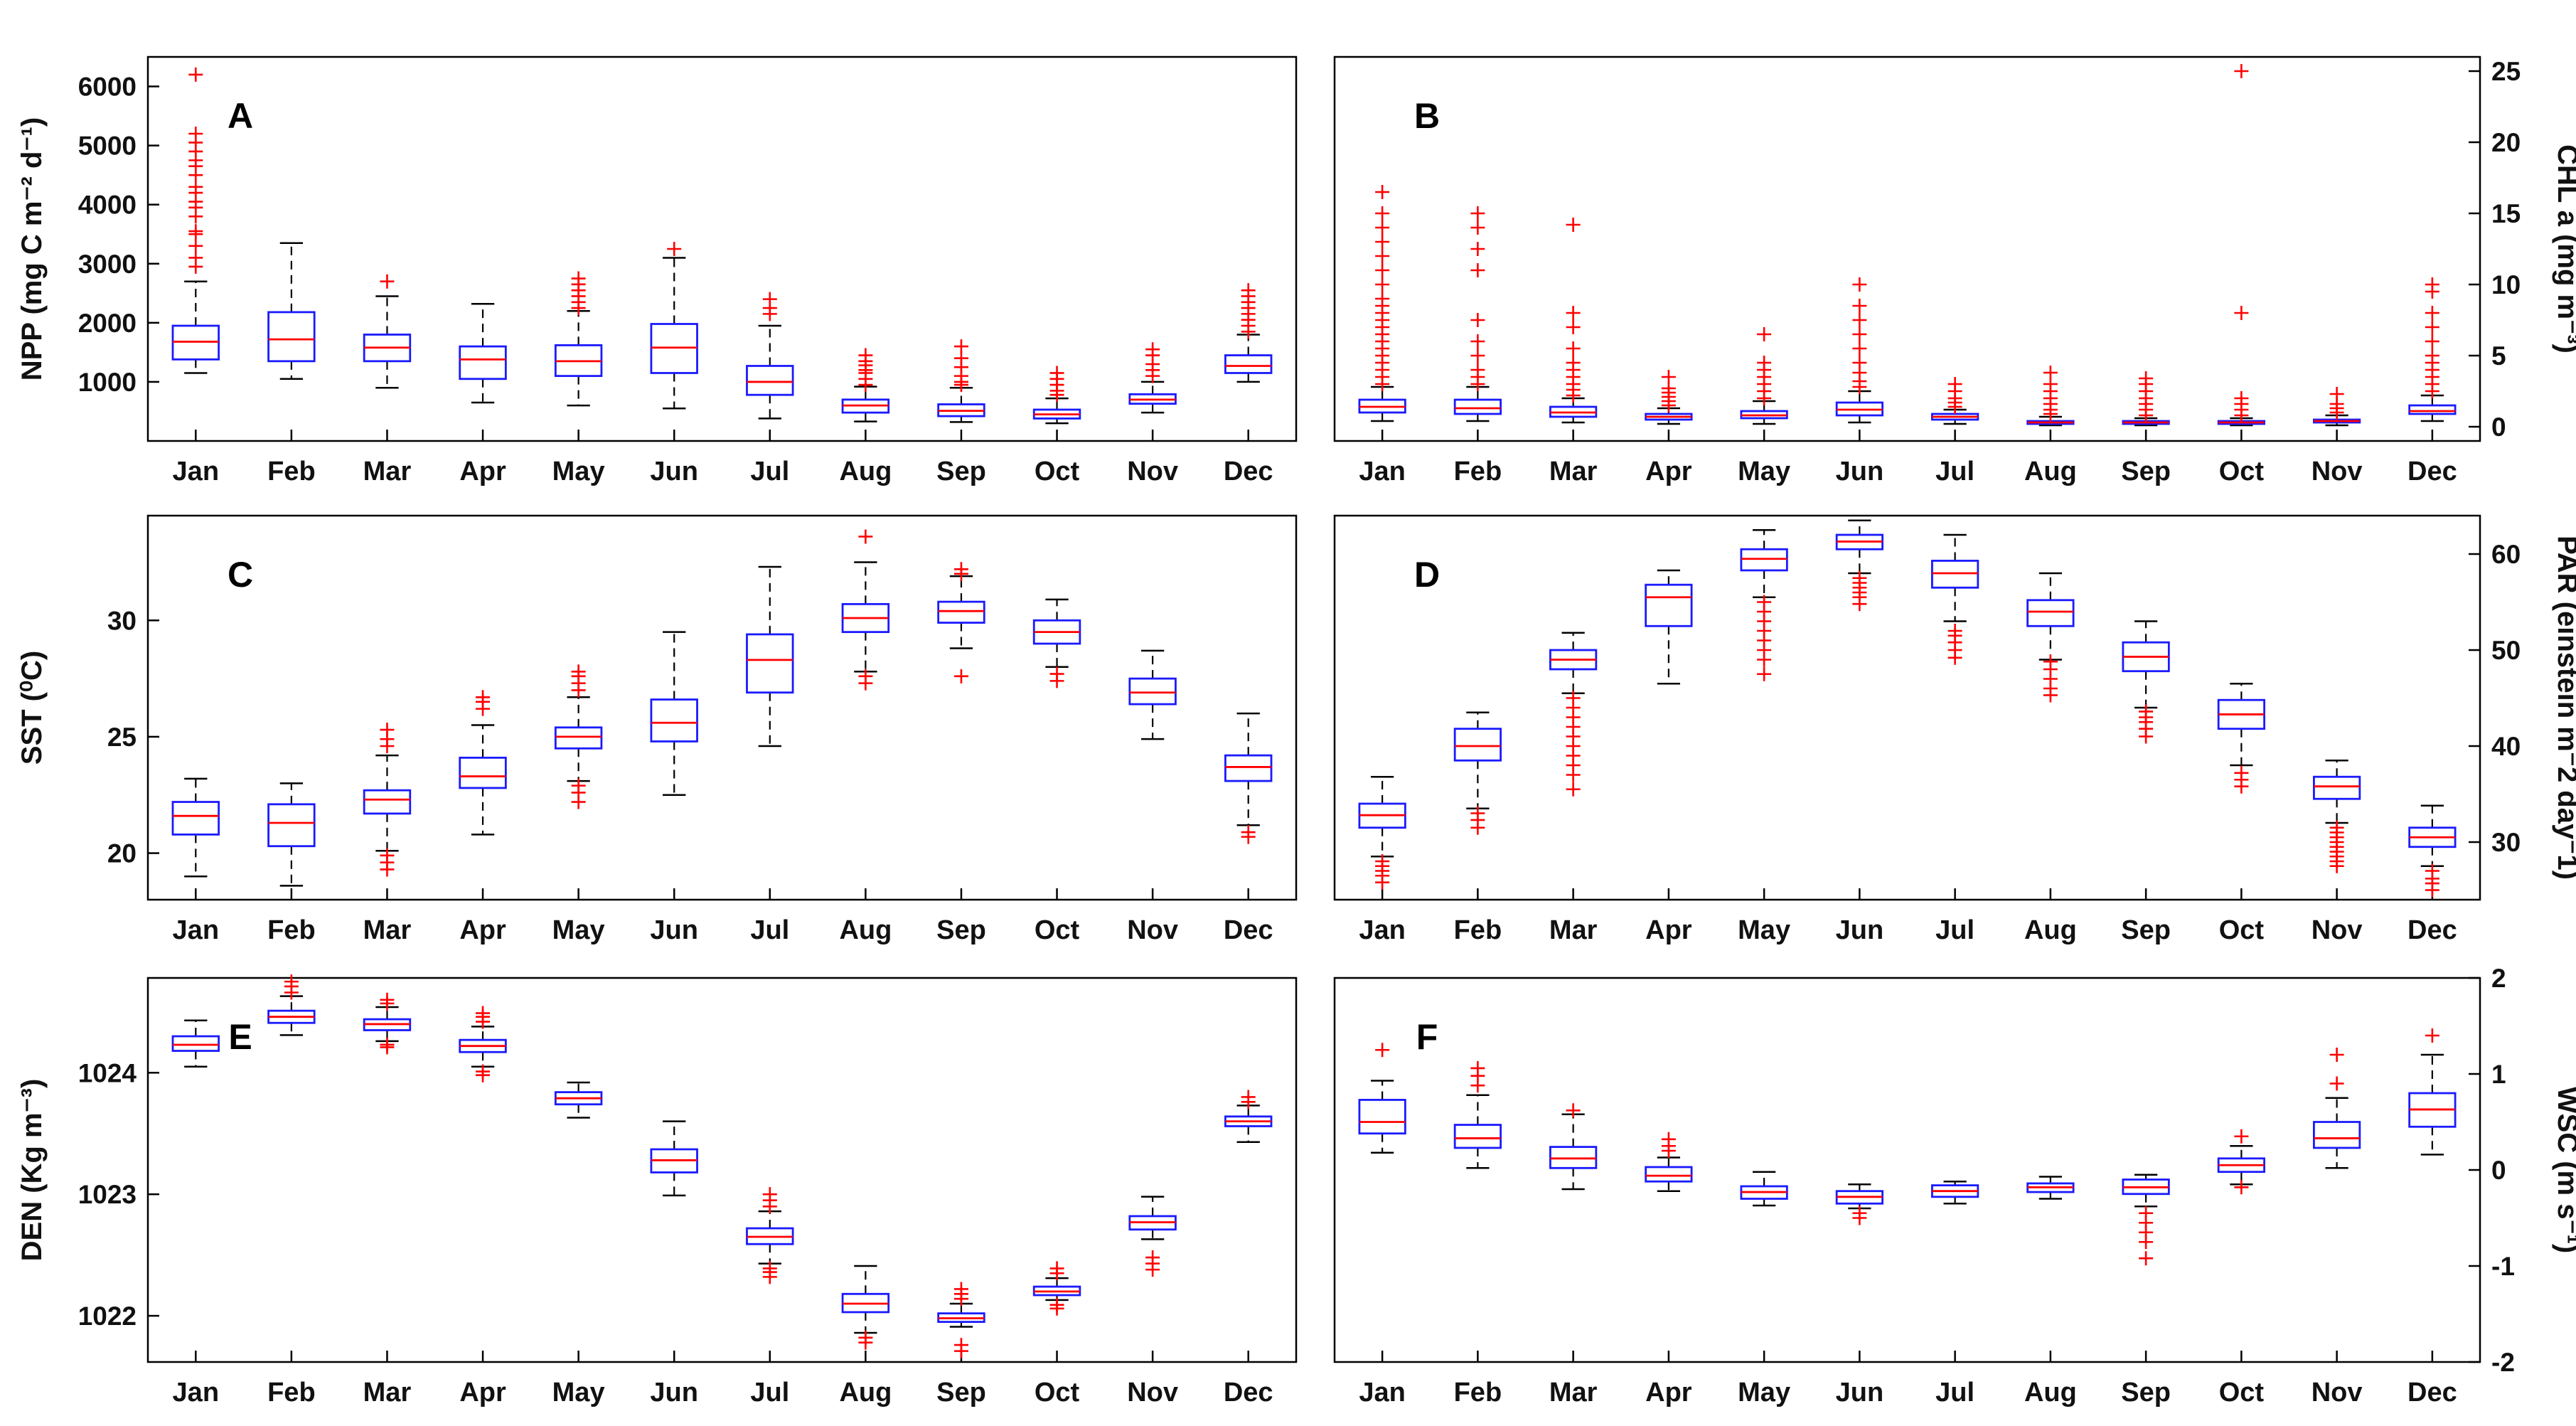  What do you see at coordinates (2564, 1170) in the screenshot?
I see `y-axis-label: WSC (m s⁻¹)` at bounding box center [2564, 1170].